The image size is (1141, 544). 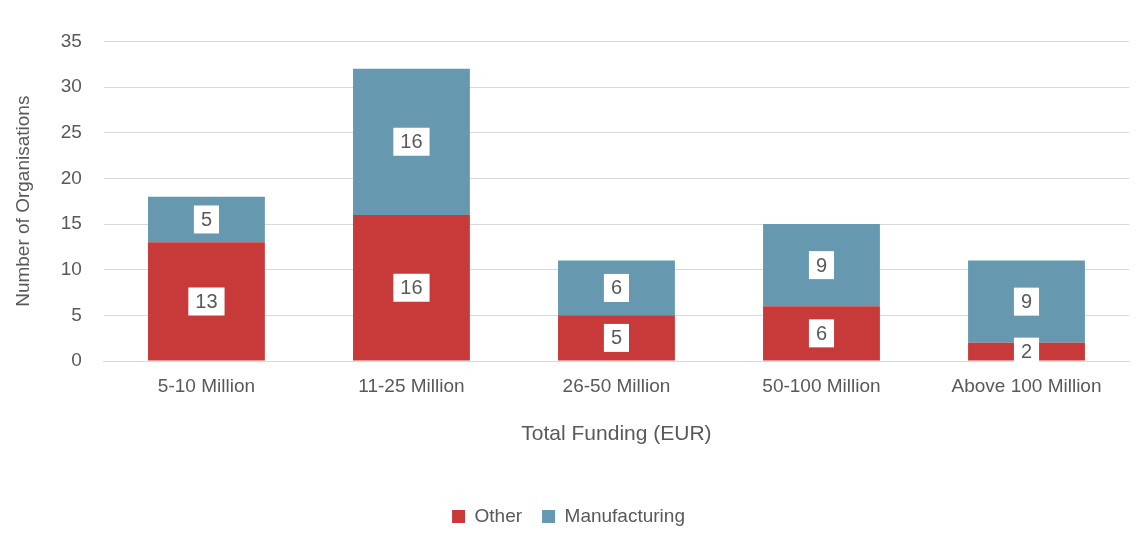 What do you see at coordinates (1026, 385) in the screenshot?
I see `x-tick-label: Above 100 Million` at bounding box center [1026, 385].